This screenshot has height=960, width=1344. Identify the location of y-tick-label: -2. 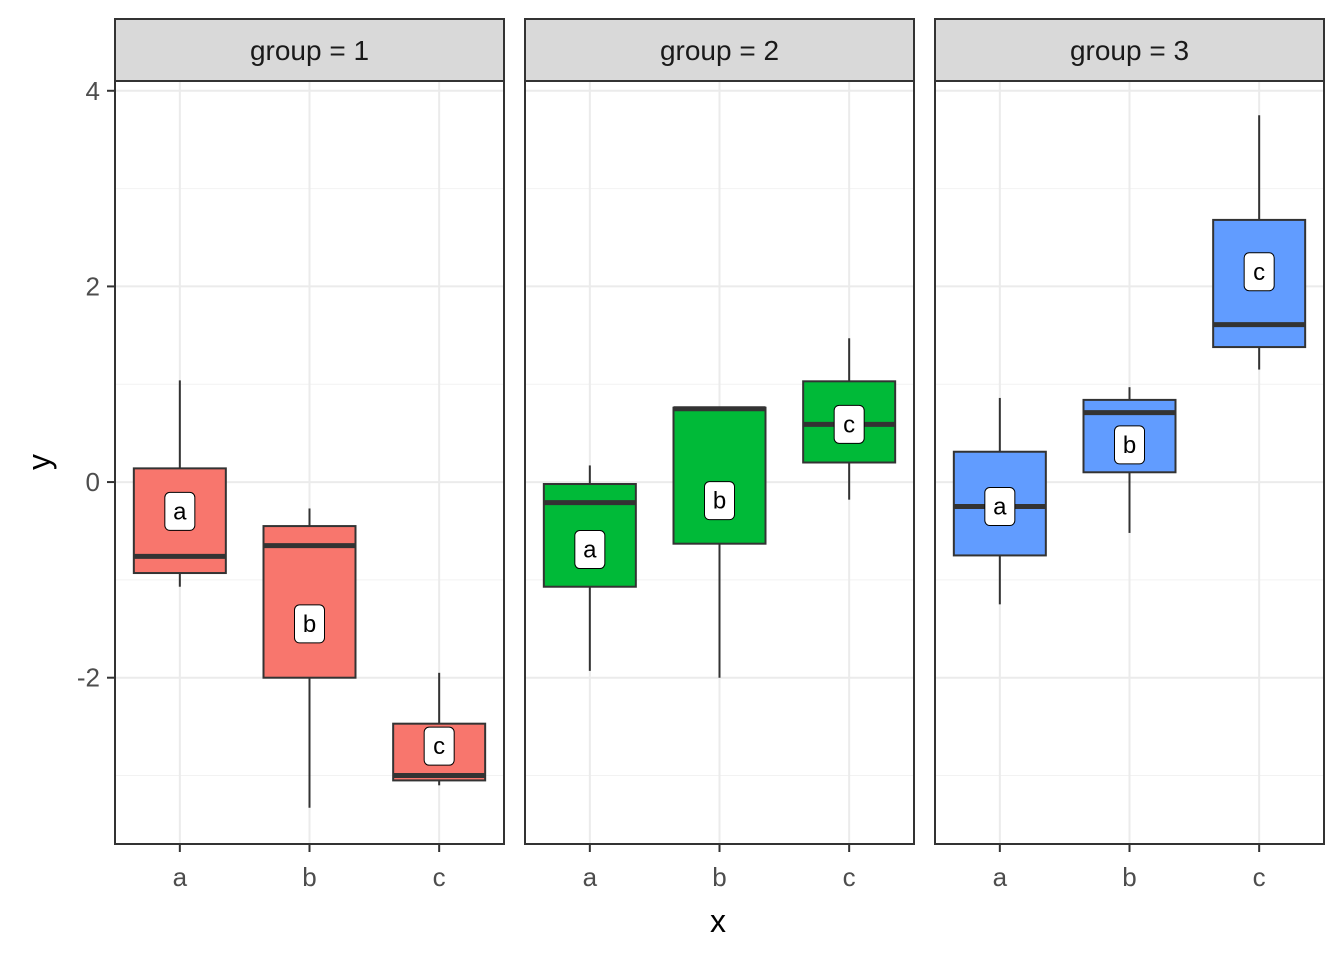
(88, 678).